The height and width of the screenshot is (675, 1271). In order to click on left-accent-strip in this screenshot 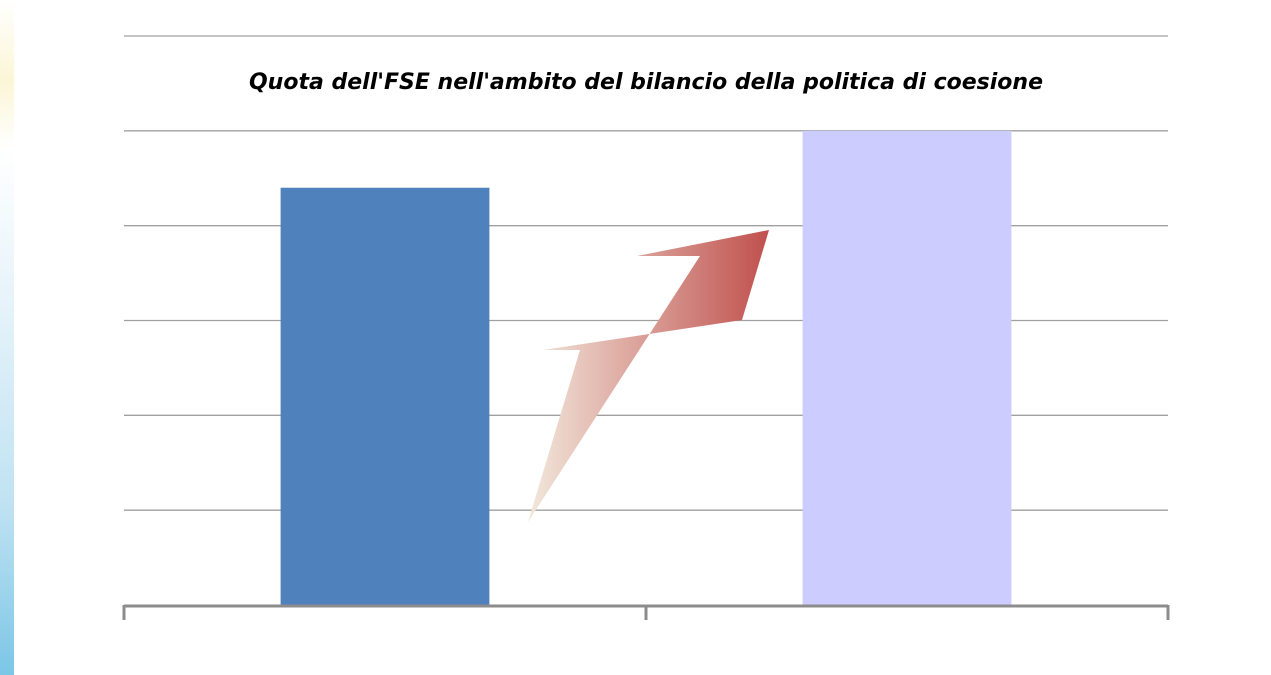, I will do `click(7, 337)`.